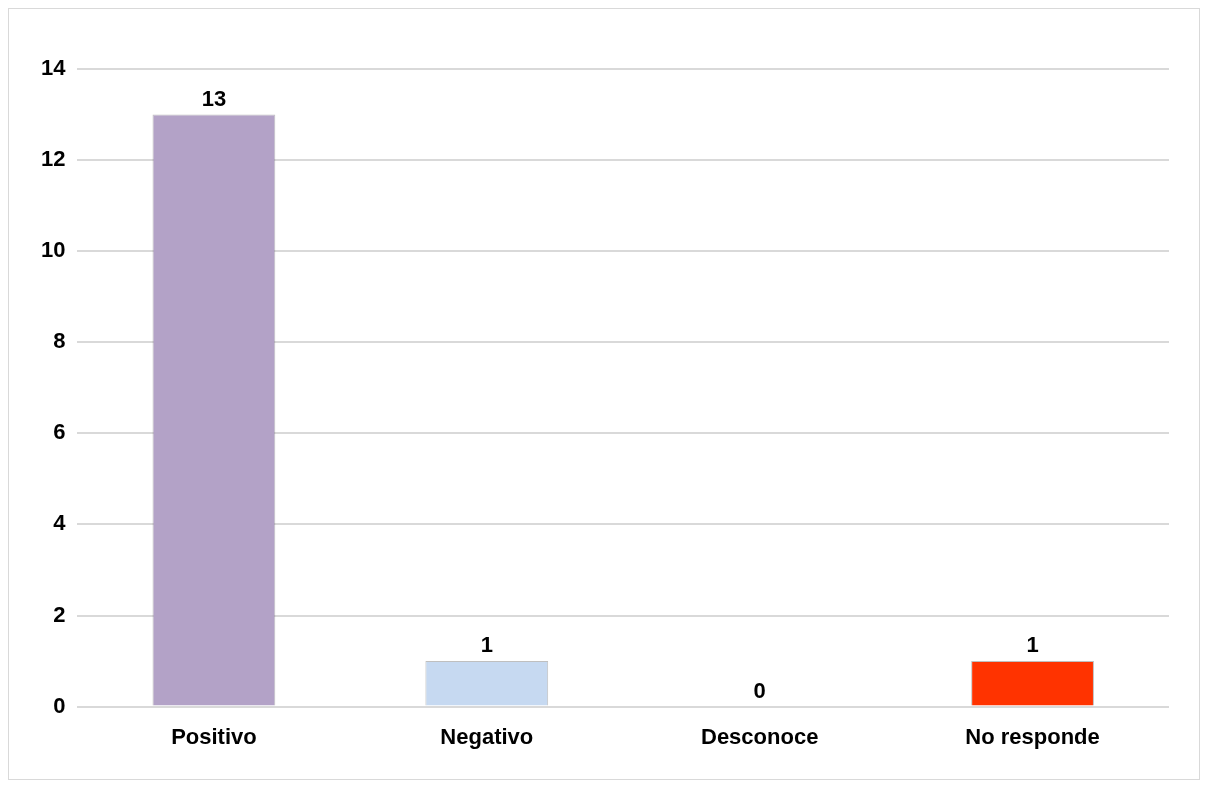 The height and width of the screenshot is (787, 1207). What do you see at coordinates (59, 705) in the screenshot?
I see `y-tick-label: 0` at bounding box center [59, 705].